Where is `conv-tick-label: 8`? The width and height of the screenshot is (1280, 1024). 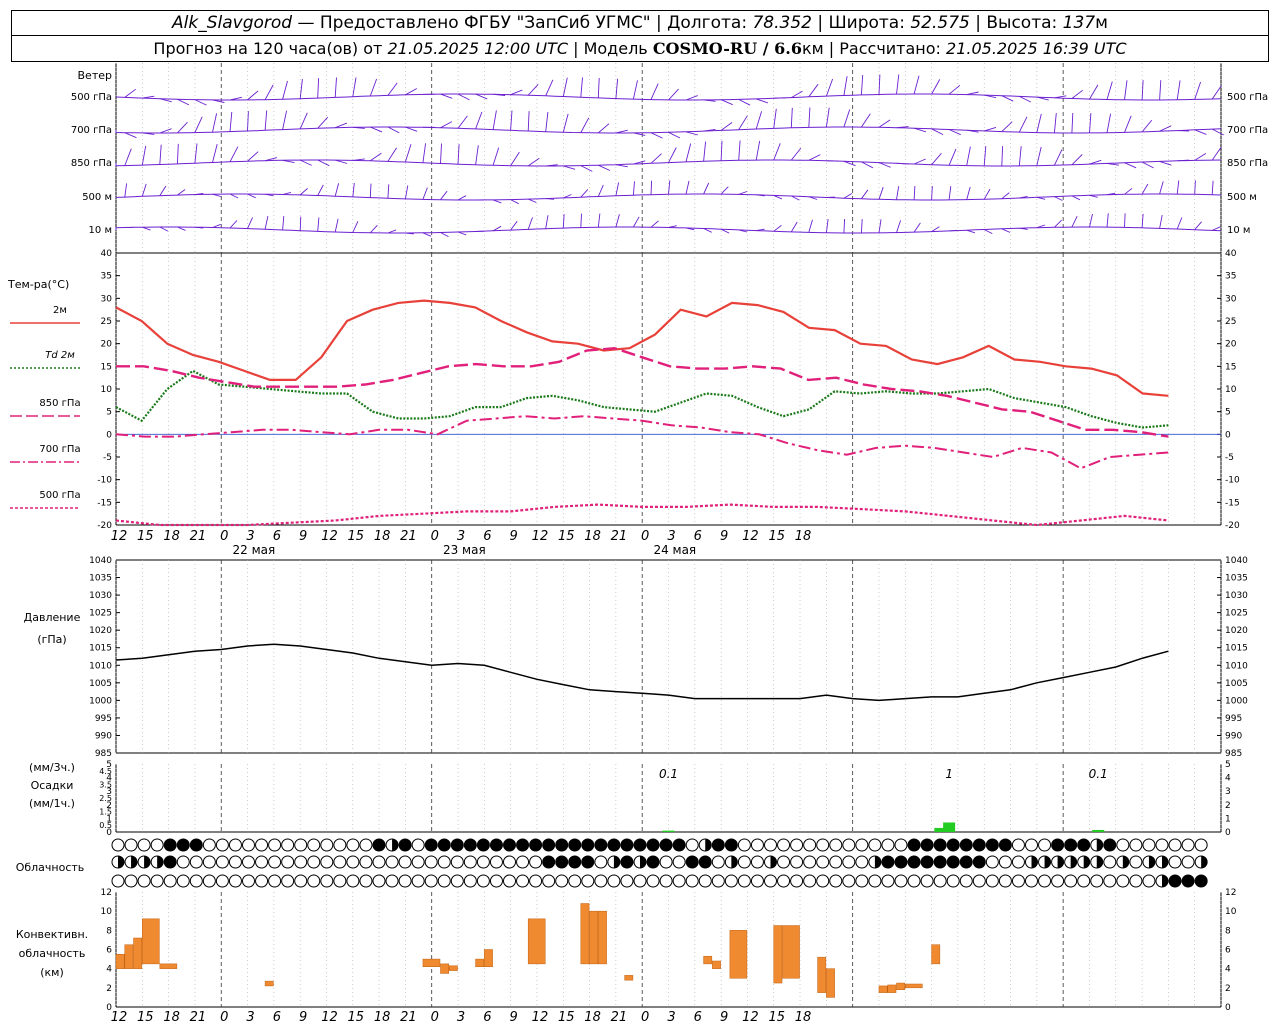 conv-tick-label: 8 is located at coordinates (1228, 931).